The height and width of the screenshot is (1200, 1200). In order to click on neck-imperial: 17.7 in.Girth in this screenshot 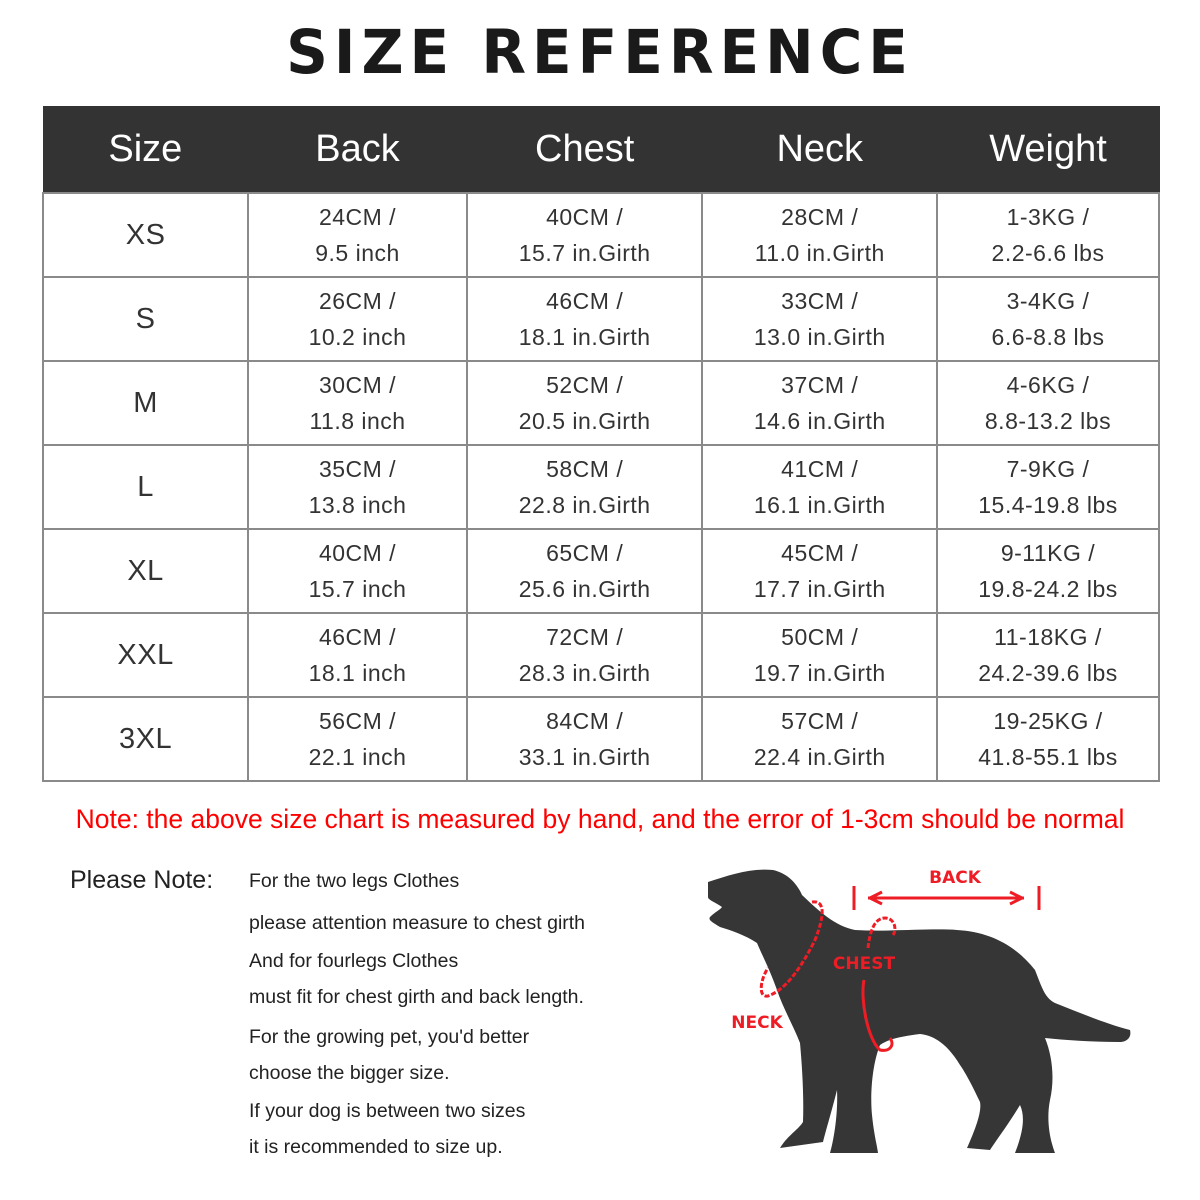, I will do `click(819, 589)`.